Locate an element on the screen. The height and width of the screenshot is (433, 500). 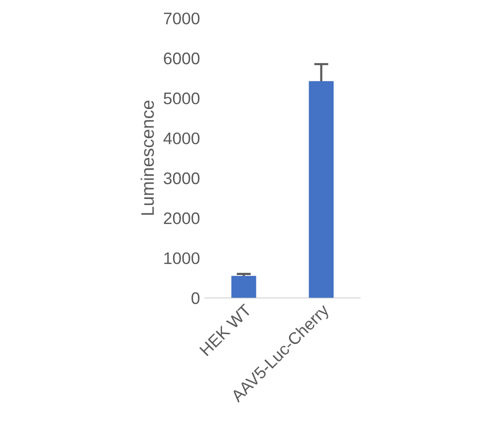
y-tick-label: 4000 is located at coordinates (181, 138).